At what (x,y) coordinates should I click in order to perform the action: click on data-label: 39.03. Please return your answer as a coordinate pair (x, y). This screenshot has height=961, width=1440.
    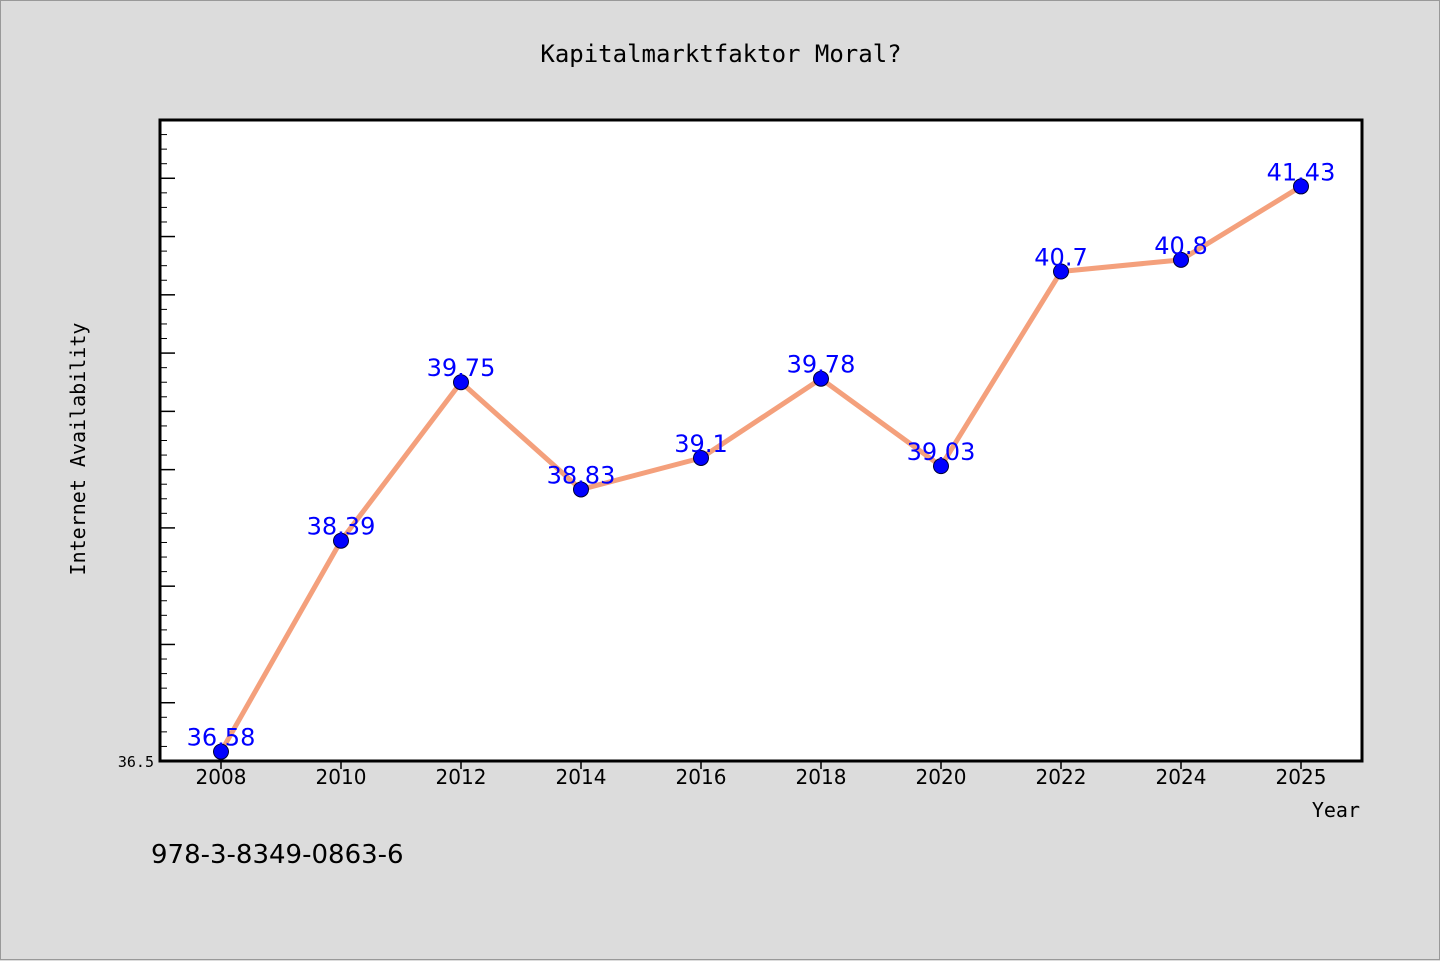
    Looking at the image, I should click on (941, 452).